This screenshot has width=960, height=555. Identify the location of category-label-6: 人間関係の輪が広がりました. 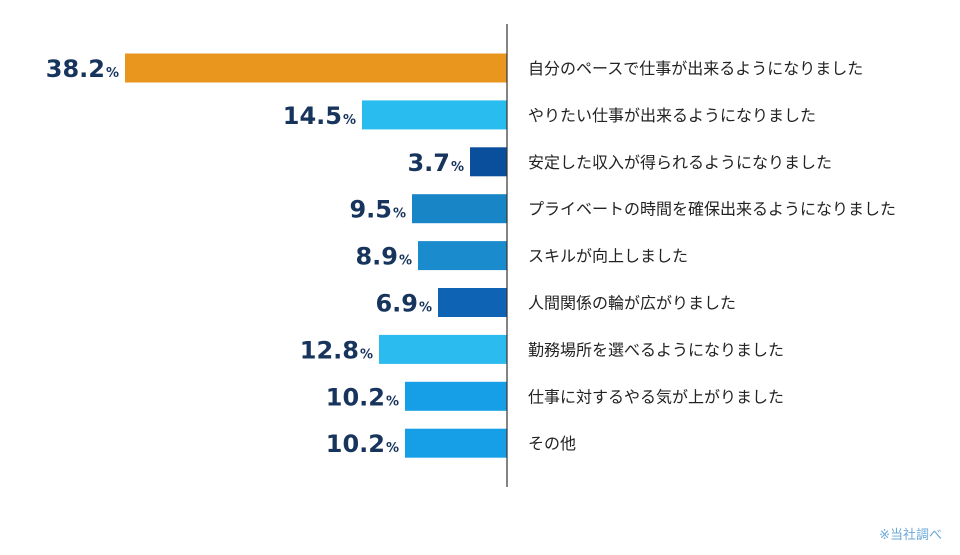
(632, 303).